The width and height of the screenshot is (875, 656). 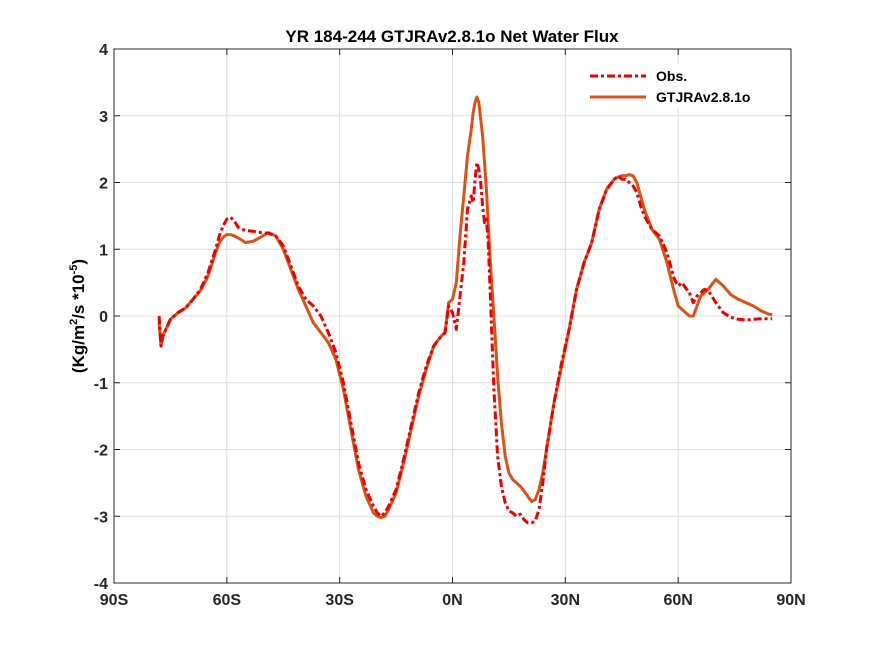 What do you see at coordinates (101, 384) in the screenshot?
I see `y-tick-label: -1` at bounding box center [101, 384].